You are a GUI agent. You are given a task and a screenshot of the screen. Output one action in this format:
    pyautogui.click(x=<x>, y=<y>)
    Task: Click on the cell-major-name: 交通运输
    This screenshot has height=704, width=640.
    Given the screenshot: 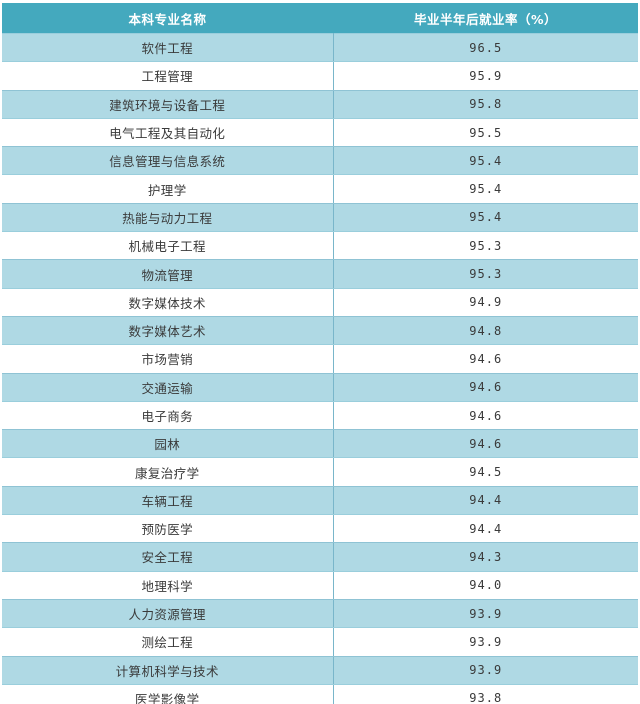 What is the action you would take?
    pyautogui.click(x=168, y=387)
    